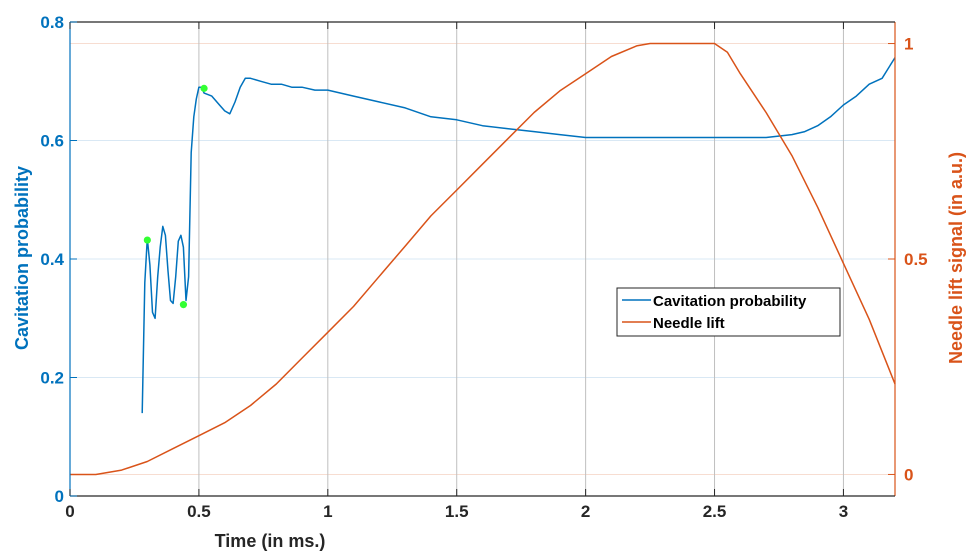 This screenshot has width=975, height=551. What do you see at coordinates (689, 323) in the screenshot?
I see `legend-label-needle: Needle lift` at bounding box center [689, 323].